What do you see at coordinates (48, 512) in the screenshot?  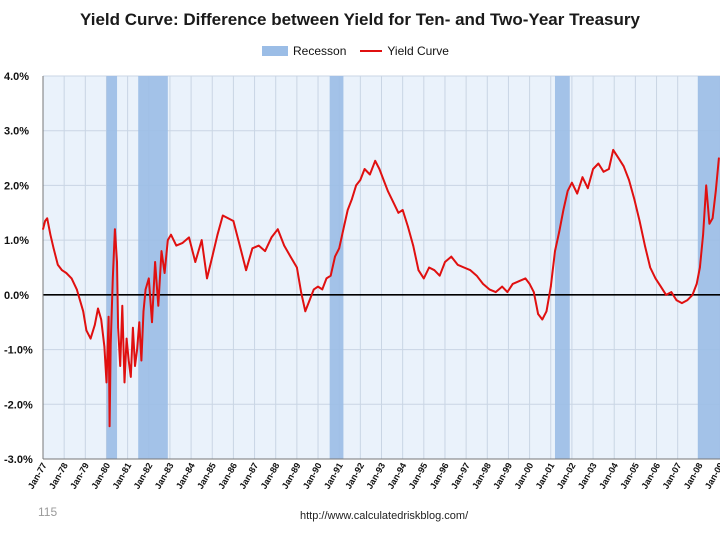 I see `page-number: 115` at bounding box center [48, 512].